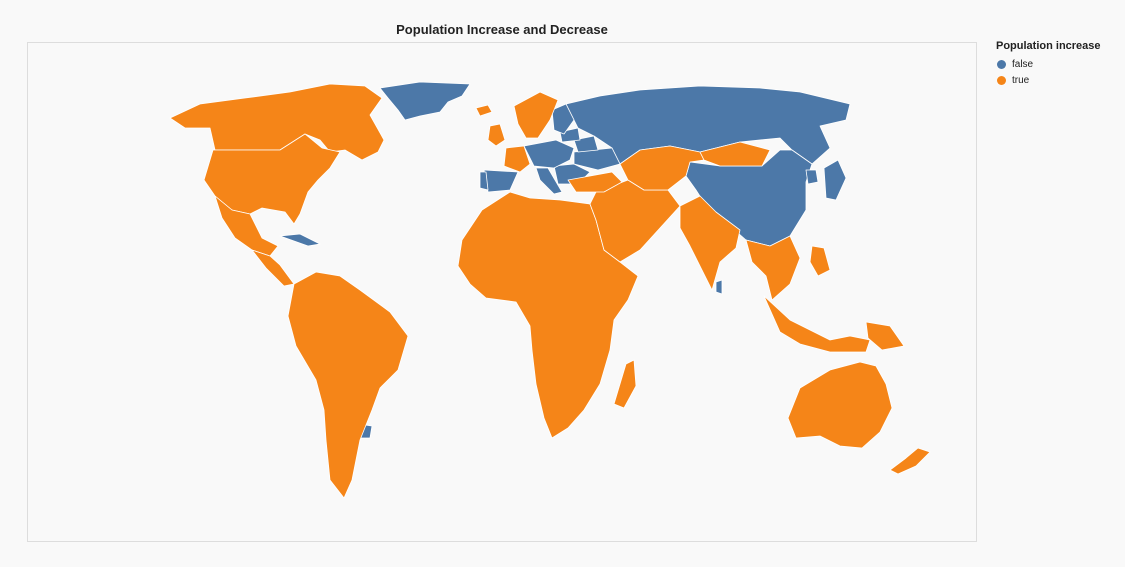 This screenshot has height=567, width=1125. Describe the element at coordinates (425, 101) in the screenshot. I see `region-greenland` at that location.